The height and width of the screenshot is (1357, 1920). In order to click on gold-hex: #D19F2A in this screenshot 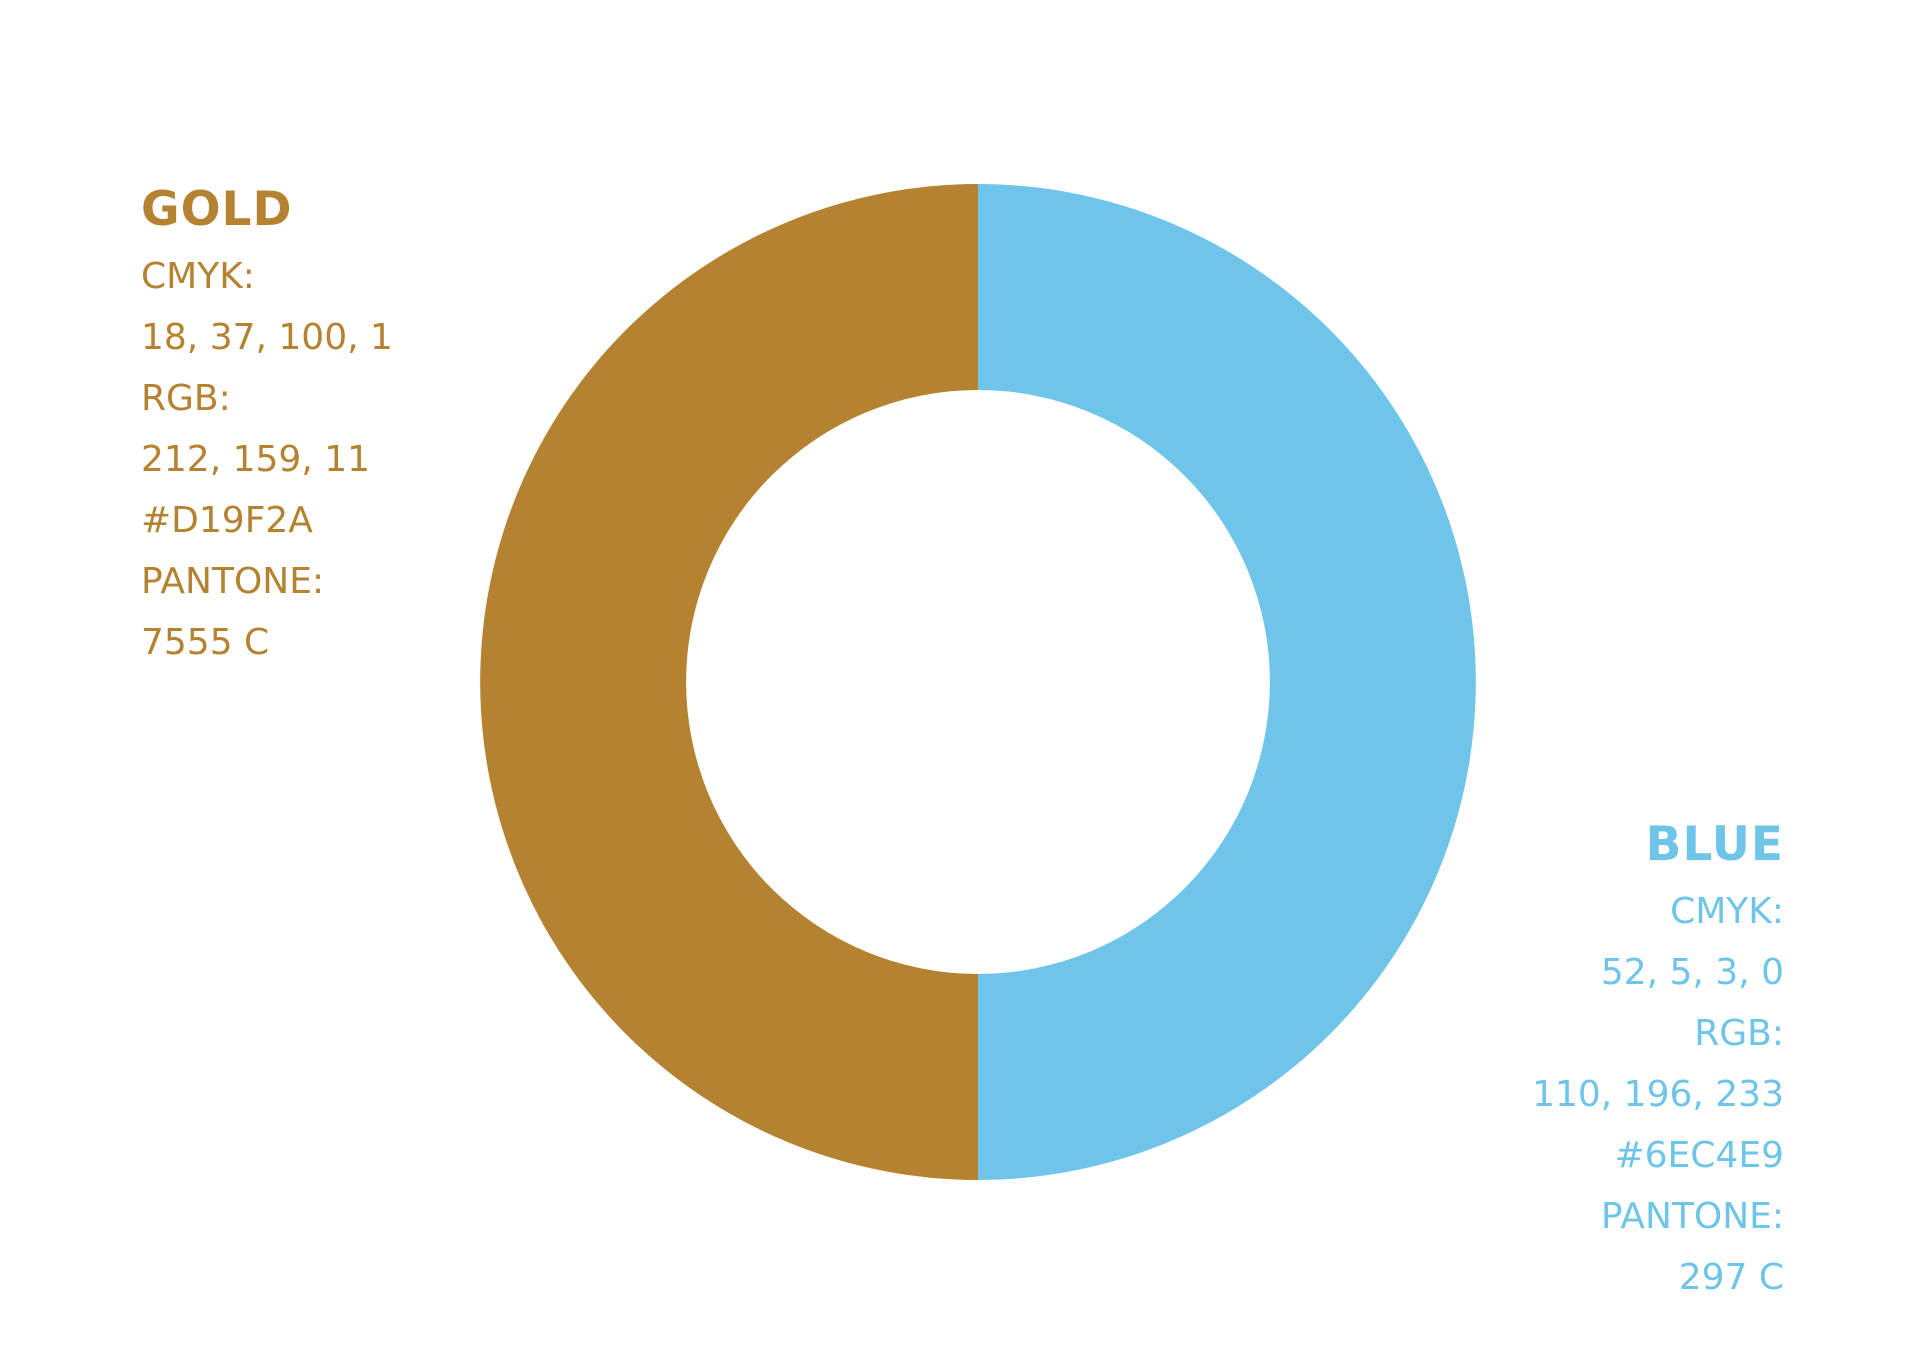, I will do `click(227, 520)`.